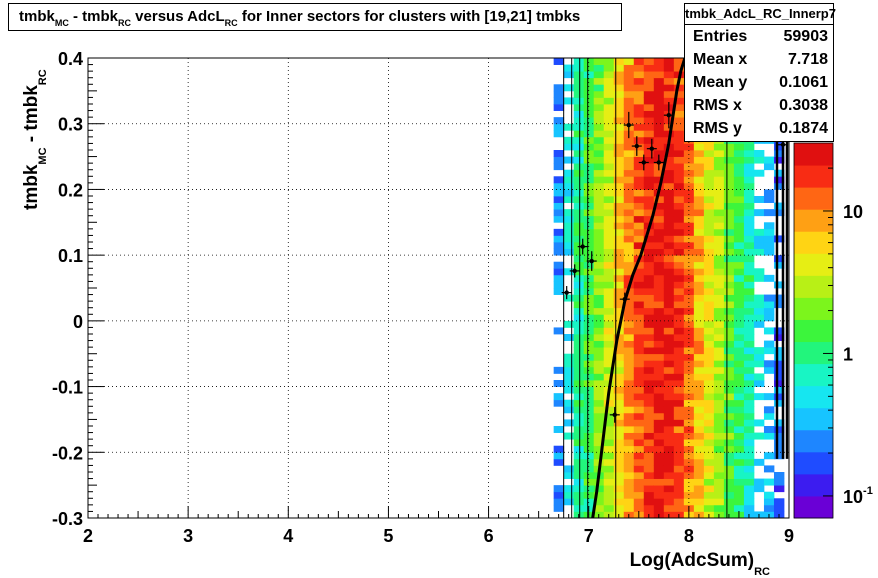 The width and height of the screenshot is (878, 578). What do you see at coordinates (813, 331) in the screenshot?
I see `colorbar-segment` at bounding box center [813, 331].